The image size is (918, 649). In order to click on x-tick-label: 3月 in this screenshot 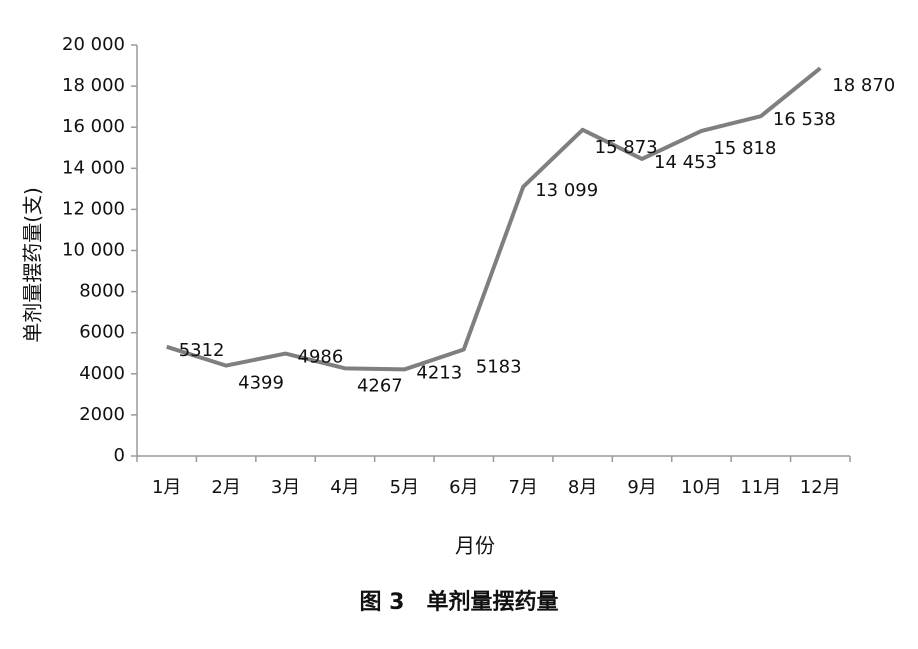, I will do `click(285, 487)`.